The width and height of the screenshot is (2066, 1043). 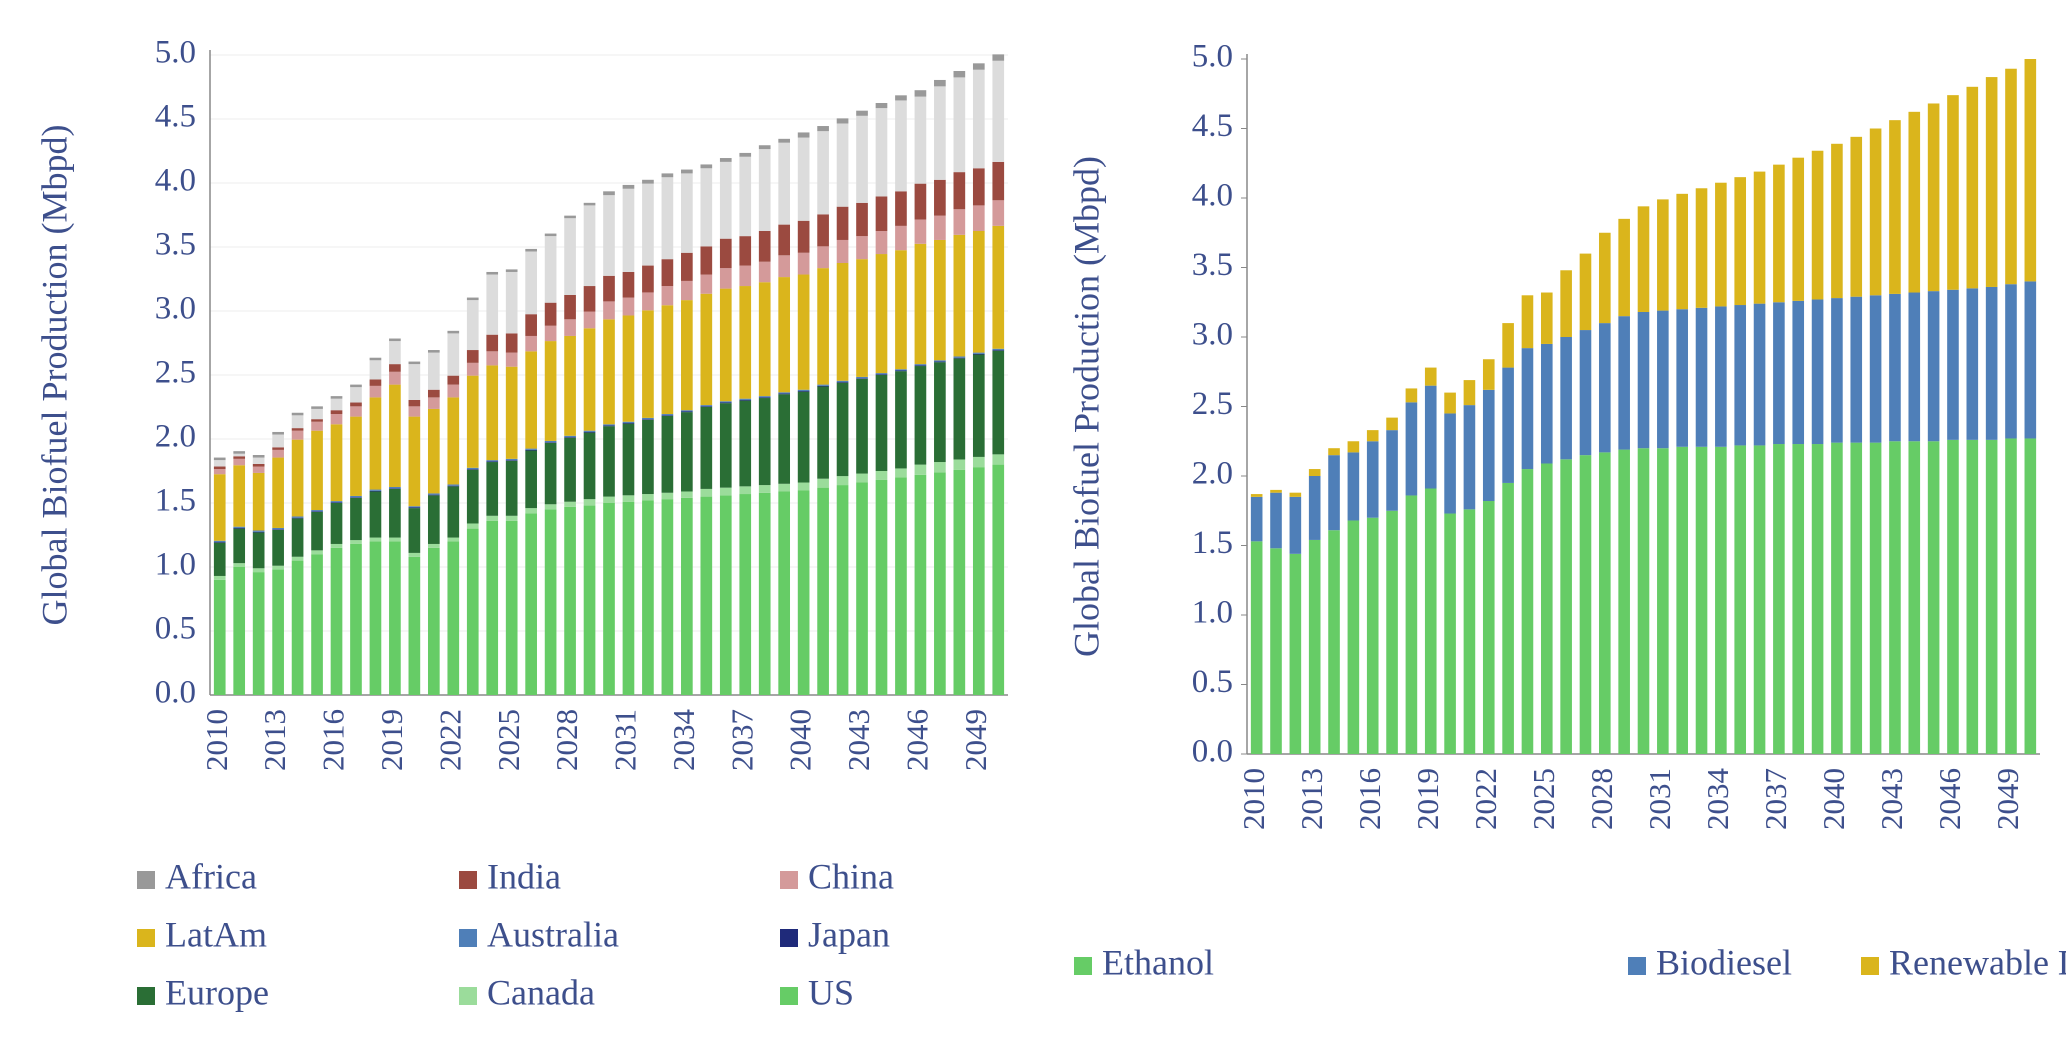 What do you see at coordinates (1212, 404) in the screenshot?
I see `y-tick-label: 2.5` at bounding box center [1212, 404].